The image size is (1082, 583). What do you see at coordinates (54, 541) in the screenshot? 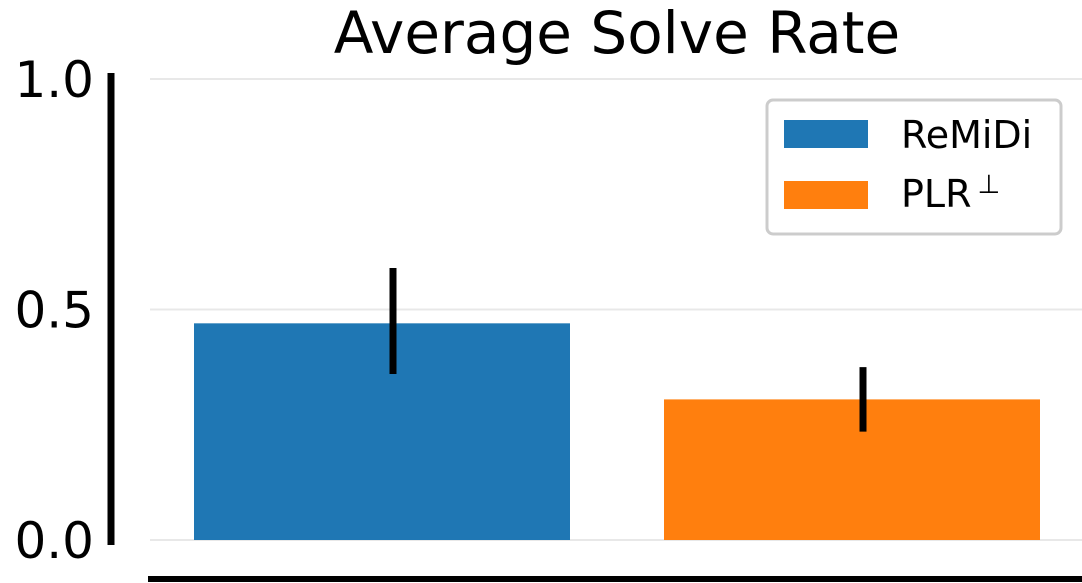
I see `y-tick-label: 0.0` at bounding box center [54, 541].